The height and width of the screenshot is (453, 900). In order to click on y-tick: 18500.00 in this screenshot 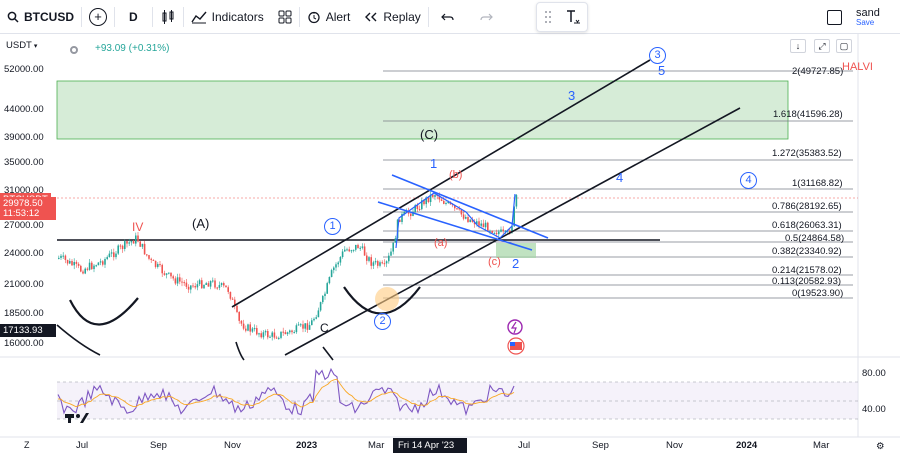, I will do `click(24, 313)`.